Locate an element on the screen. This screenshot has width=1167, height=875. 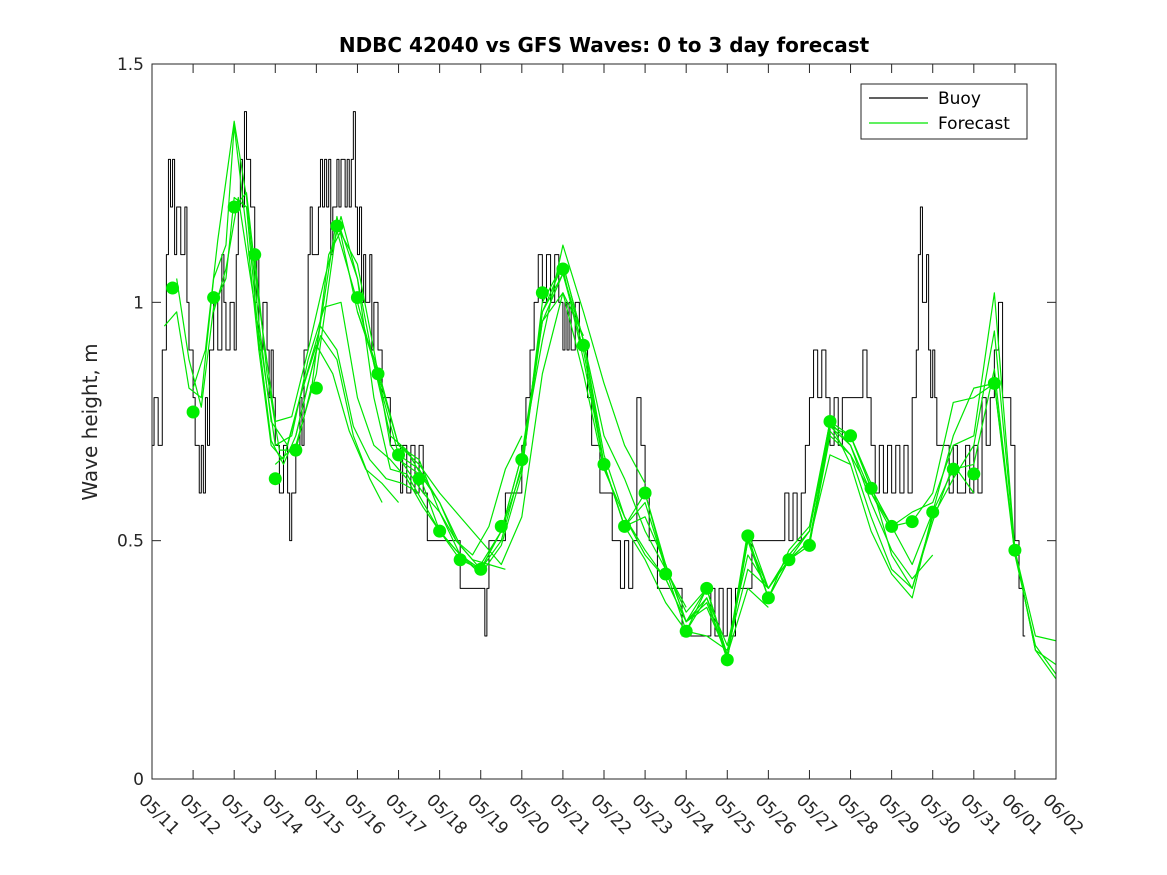
y-tick-label-3: 1.5 is located at coordinates (130, 65).